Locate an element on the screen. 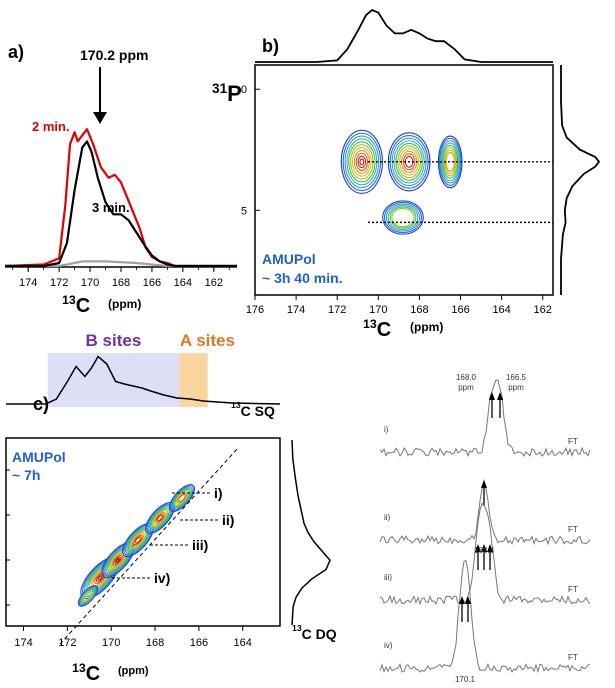  panel-b-annotation-1: AMUPol is located at coordinates (289, 259).